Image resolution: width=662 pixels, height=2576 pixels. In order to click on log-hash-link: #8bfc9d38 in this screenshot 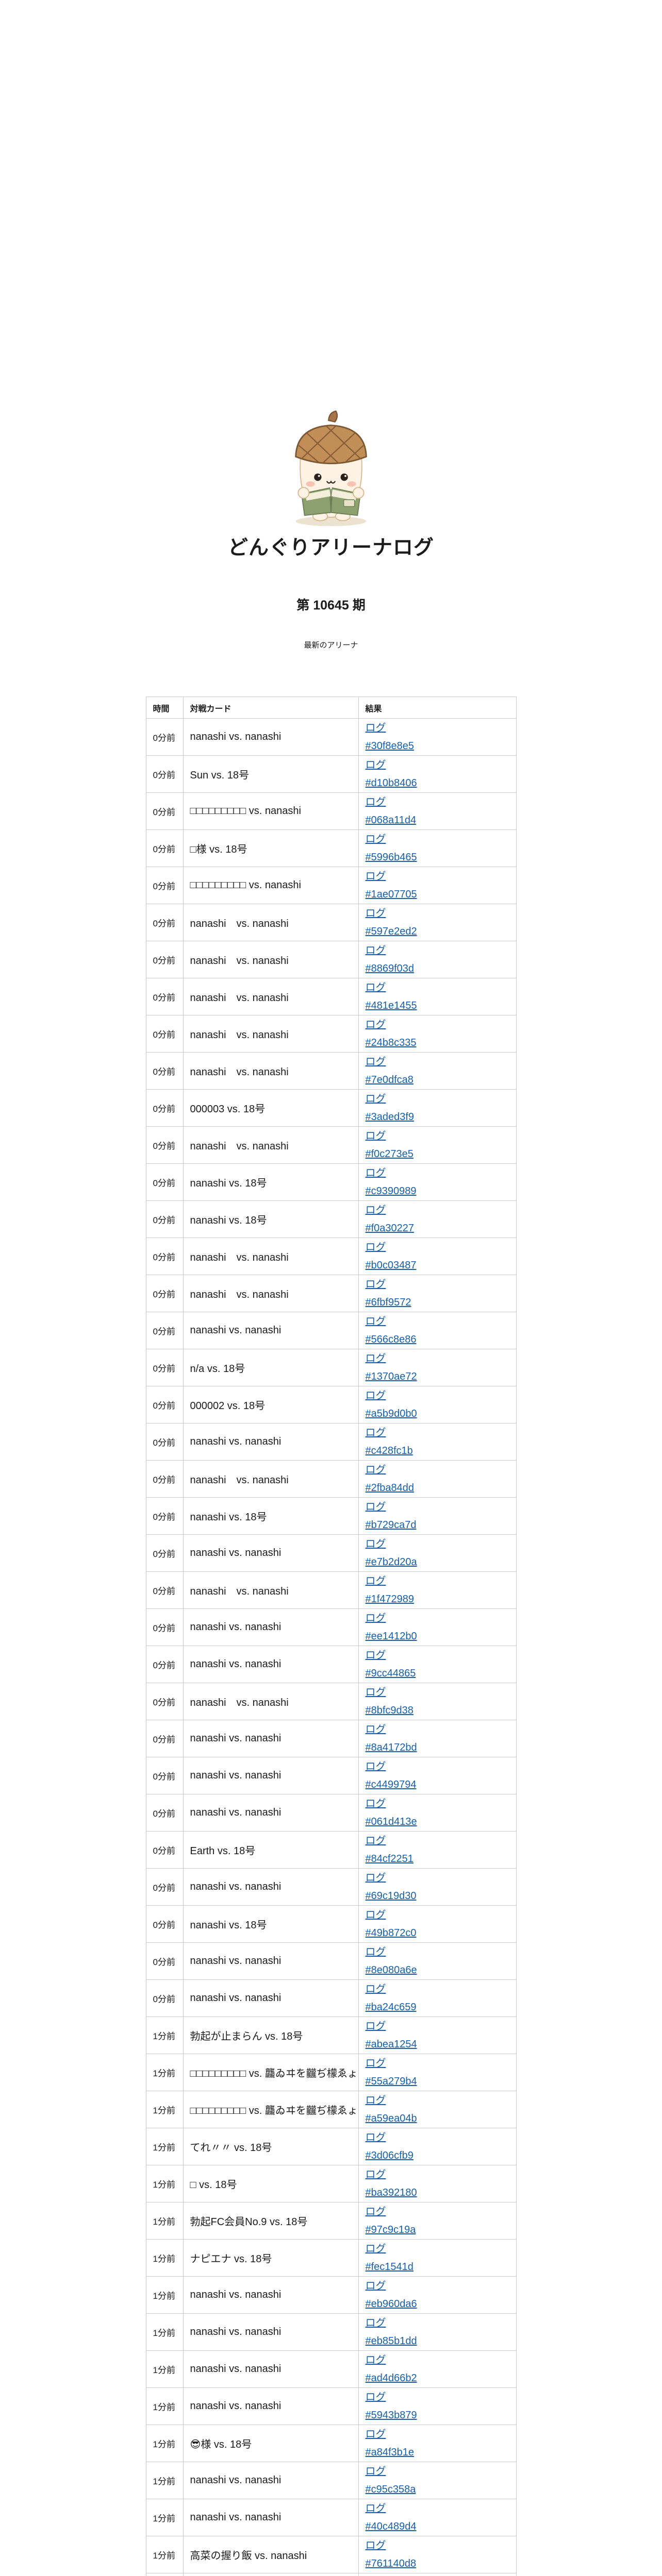, I will do `click(389, 1710)`.